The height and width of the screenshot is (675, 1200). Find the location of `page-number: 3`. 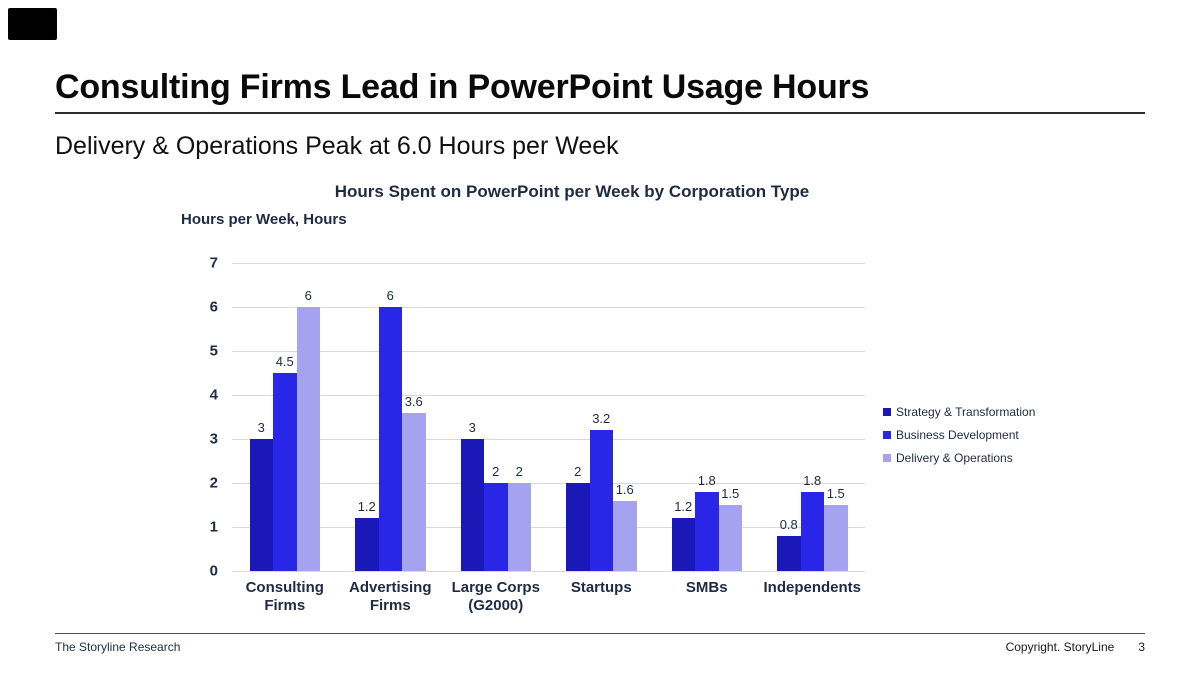

page-number: 3 is located at coordinates (1141, 647).